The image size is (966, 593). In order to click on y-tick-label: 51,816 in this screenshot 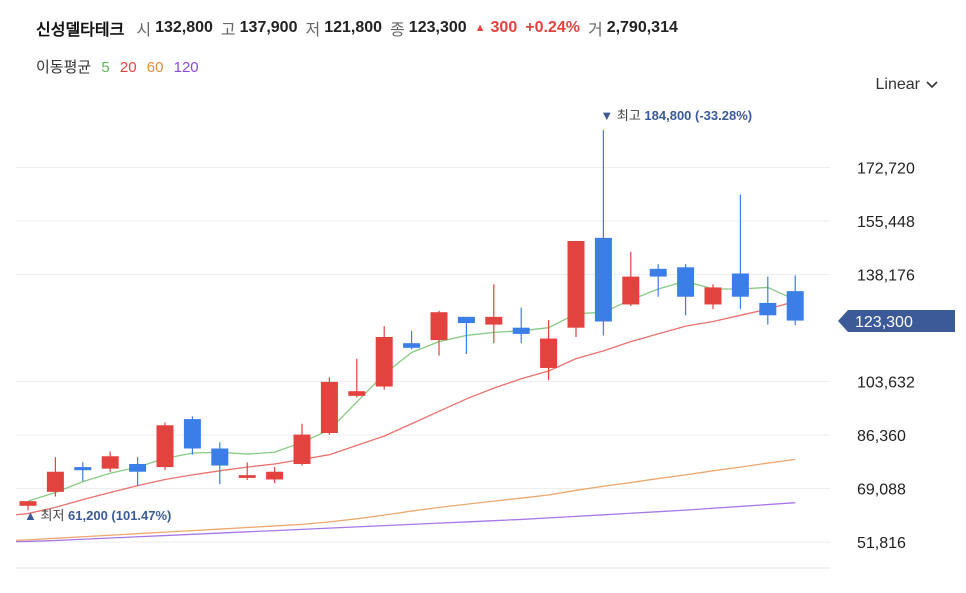, I will do `click(881, 543)`.